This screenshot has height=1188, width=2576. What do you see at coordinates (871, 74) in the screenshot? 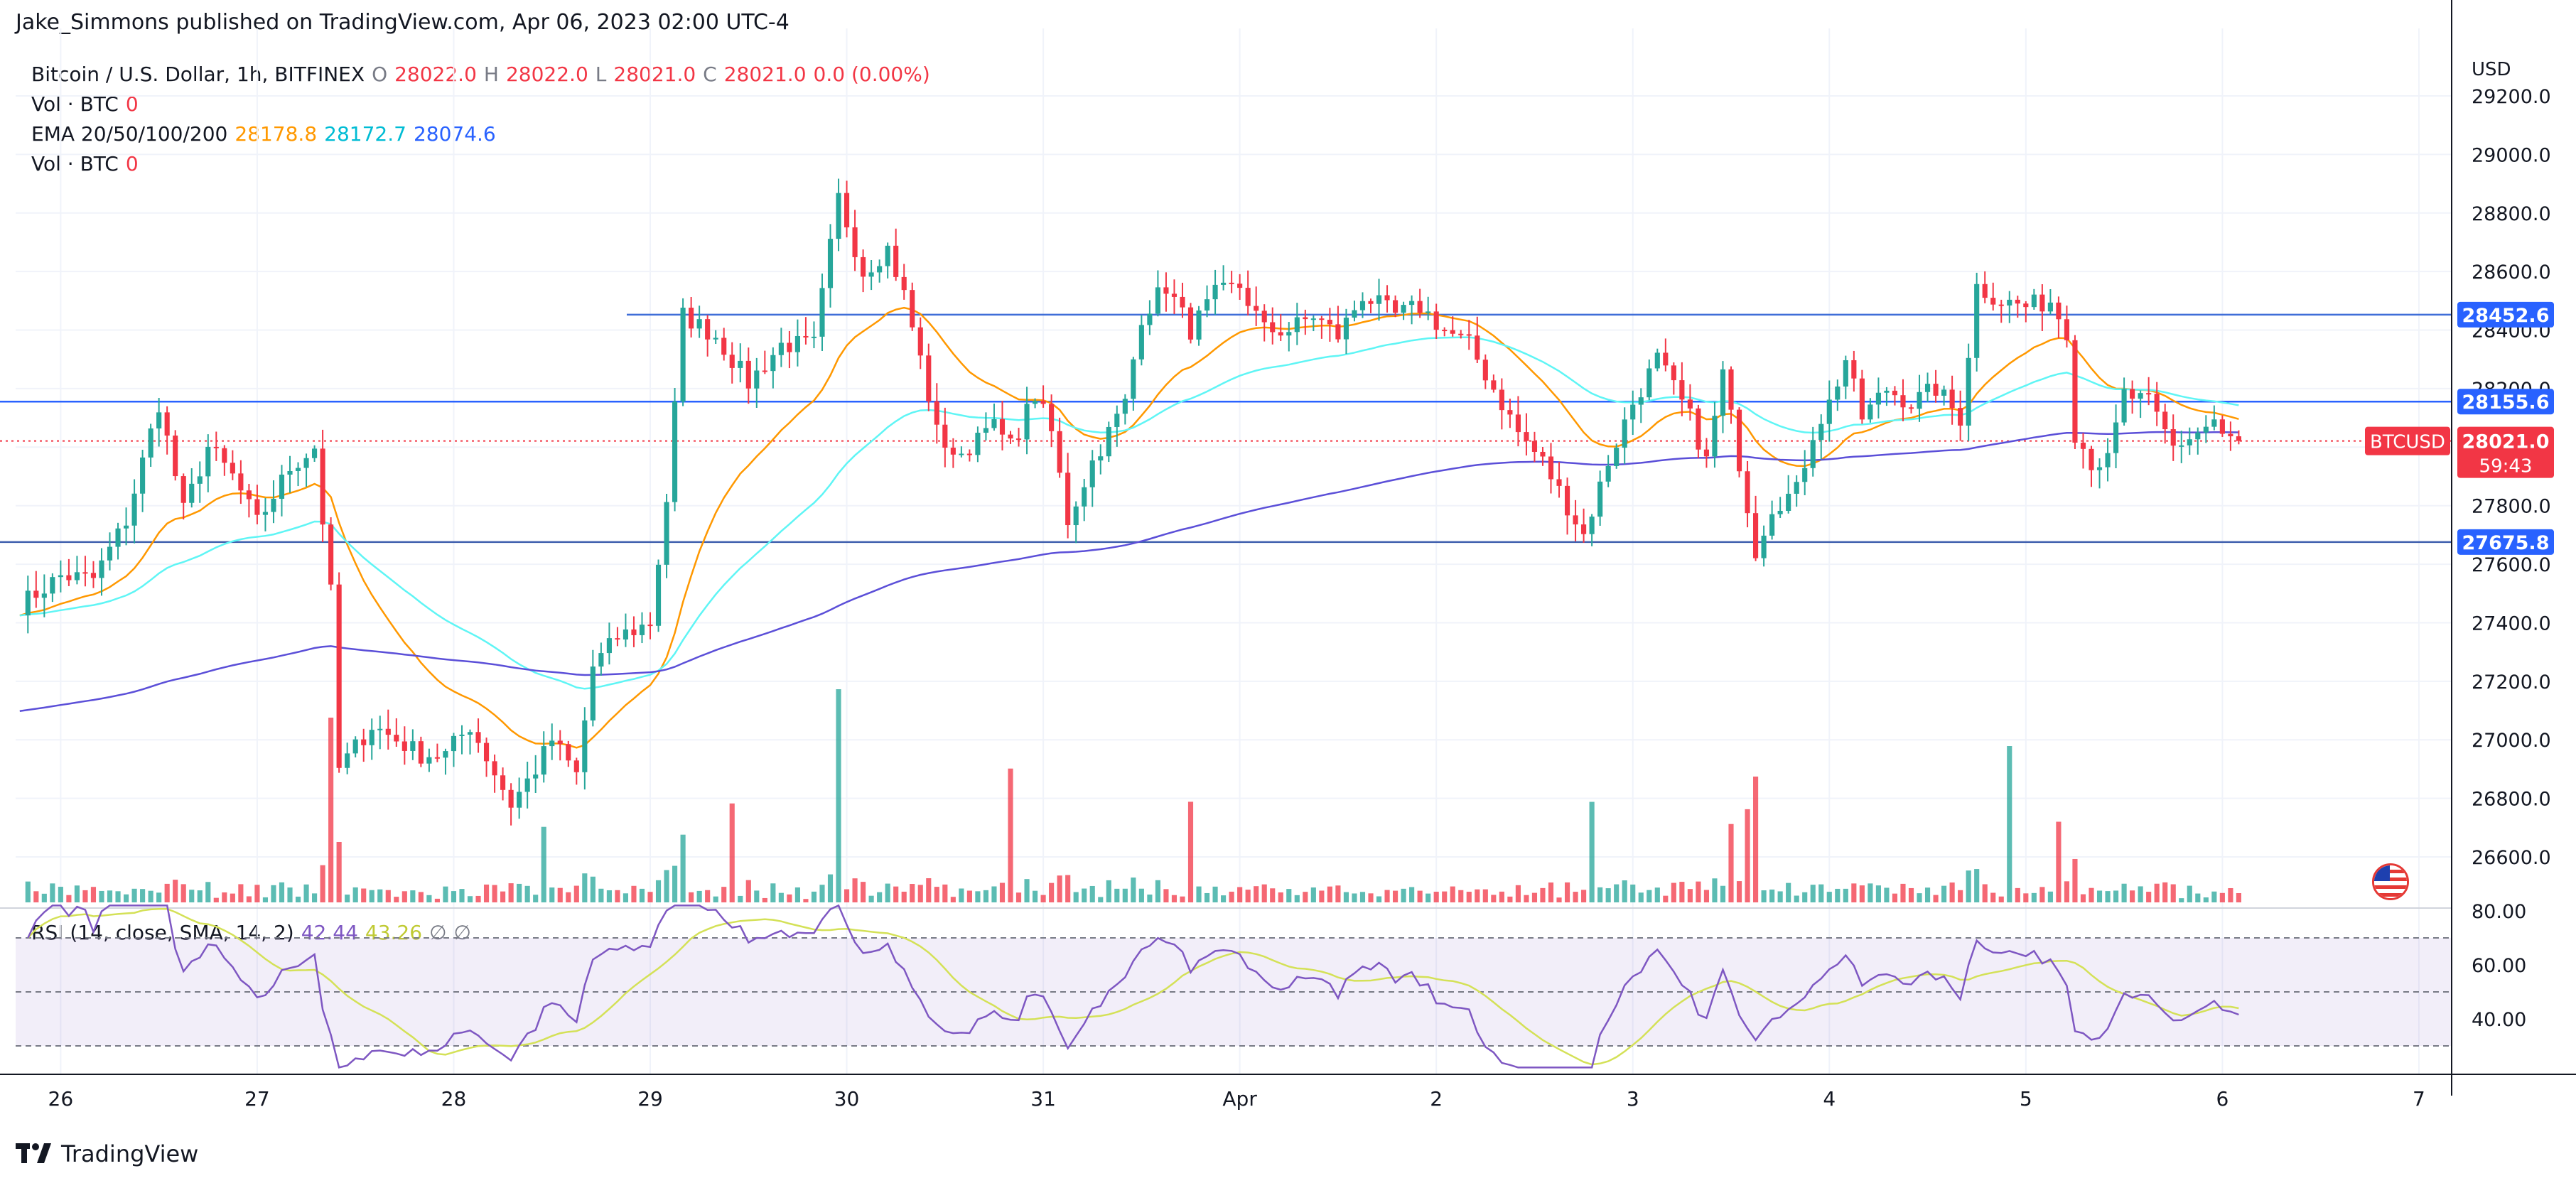
I see `change-value: 0.0 (0.00%)` at bounding box center [871, 74].